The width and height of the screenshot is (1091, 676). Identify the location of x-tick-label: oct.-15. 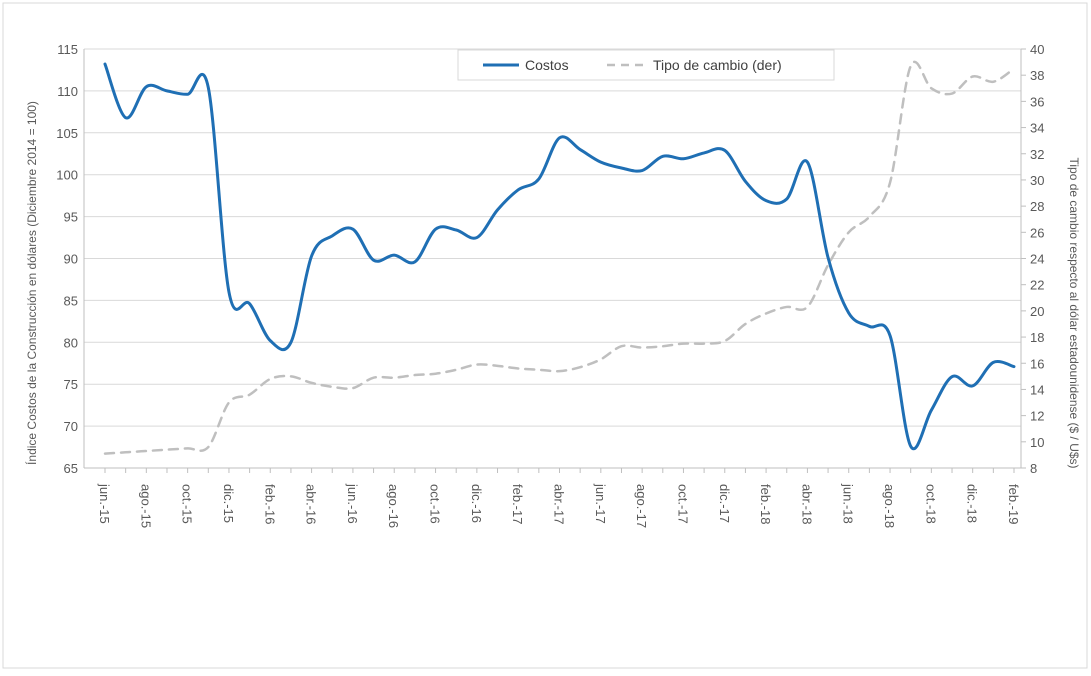
(187, 504).